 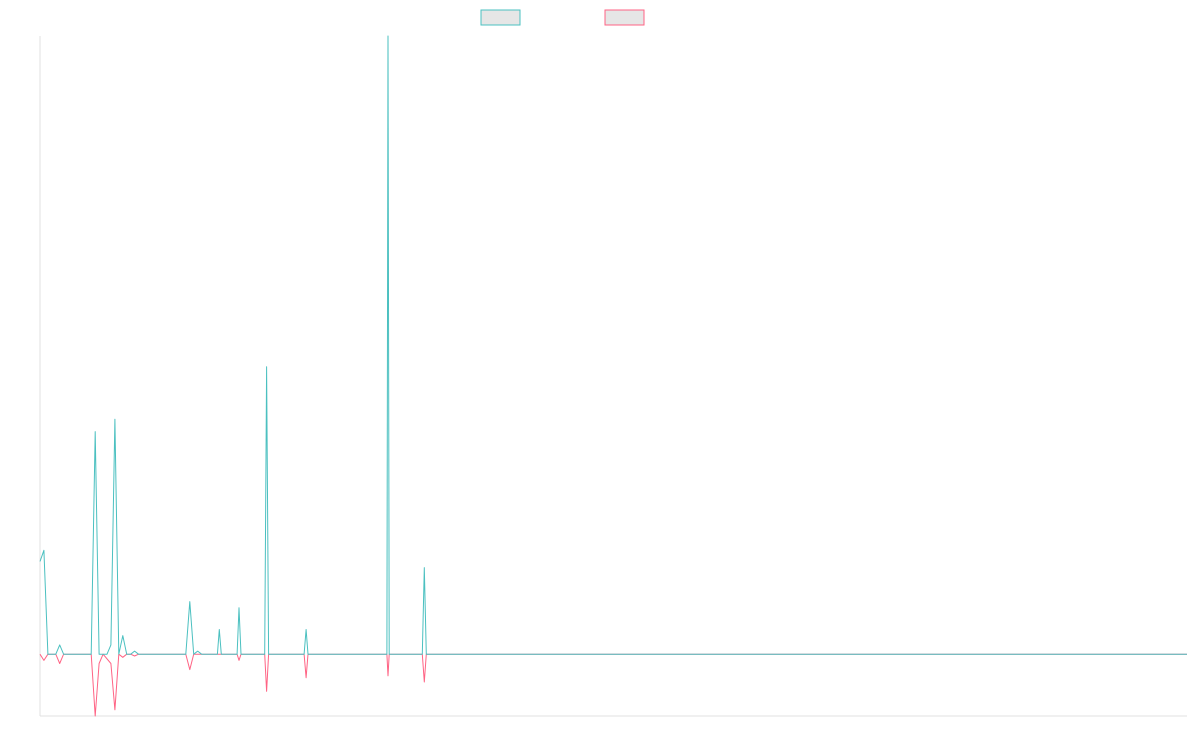 What do you see at coordinates (562, 17) in the screenshot?
I see `legend` at bounding box center [562, 17].